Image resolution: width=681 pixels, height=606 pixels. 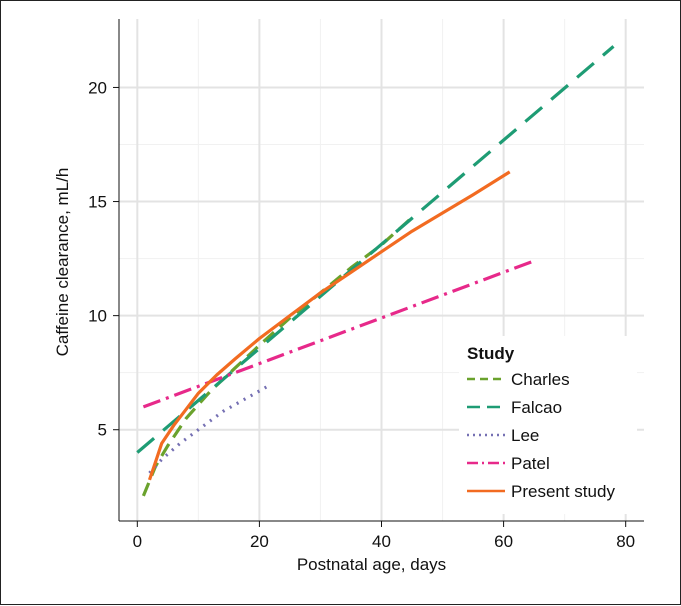 What do you see at coordinates (381, 541) in the screenshot?
I see `x-tick-label: 40` at bounding box center [381, 541].